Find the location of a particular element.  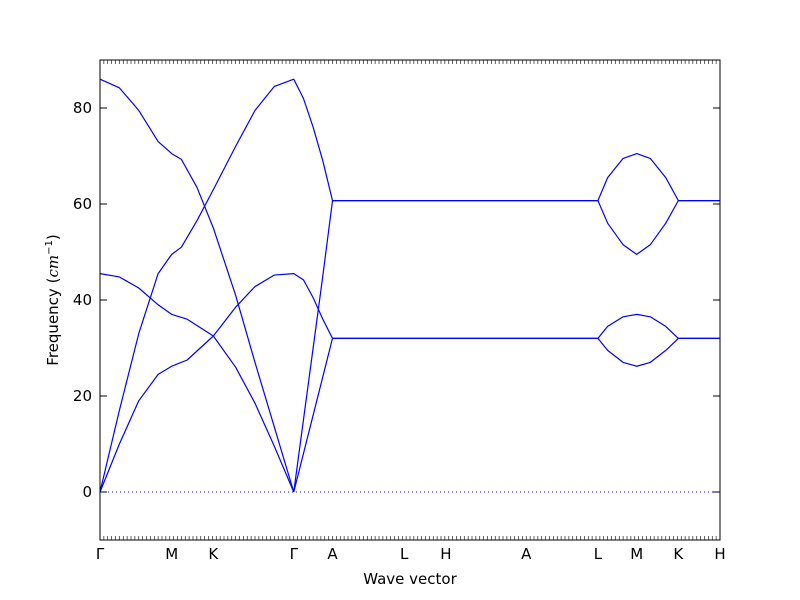

y-tick-label: 0 is located at coordinates (87, 492).